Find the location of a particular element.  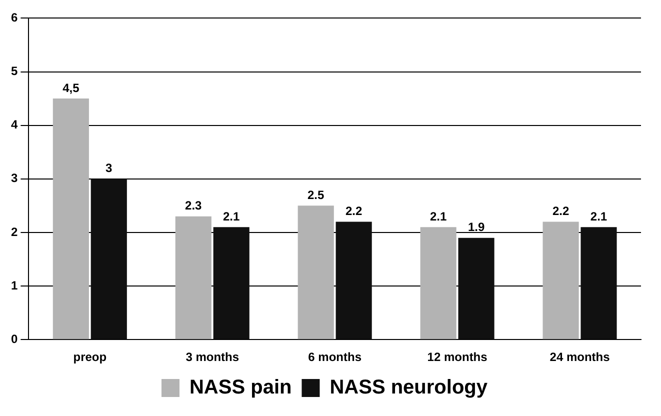

y-tick-label: 6 is located at coordinates (14, 17).